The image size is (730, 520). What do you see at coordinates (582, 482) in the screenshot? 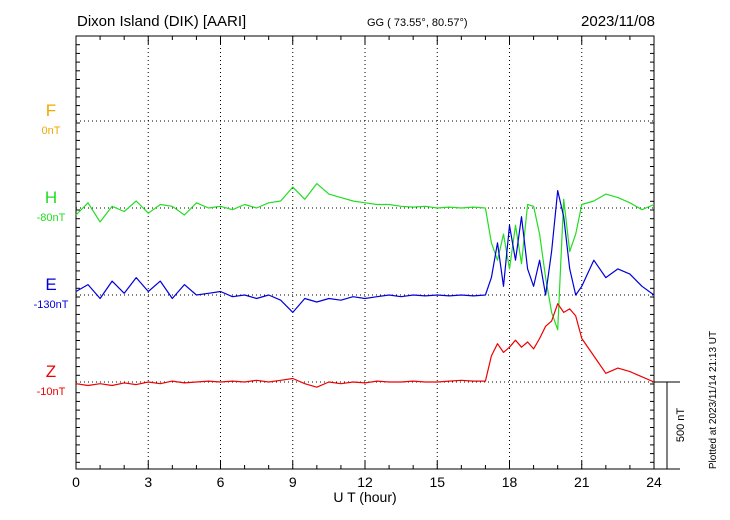
I see `x-tick-label: 21` at bounding box center [582, 482].